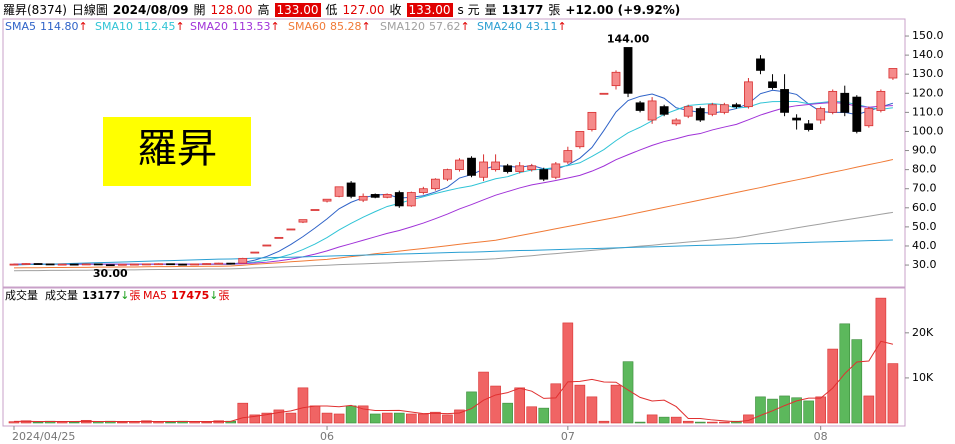 The height and width of the screenshot is (444, 955). Describe the element at coordinates (61, 295) in the screenshot. I see `volume-legend-label: 成交量` at that location.